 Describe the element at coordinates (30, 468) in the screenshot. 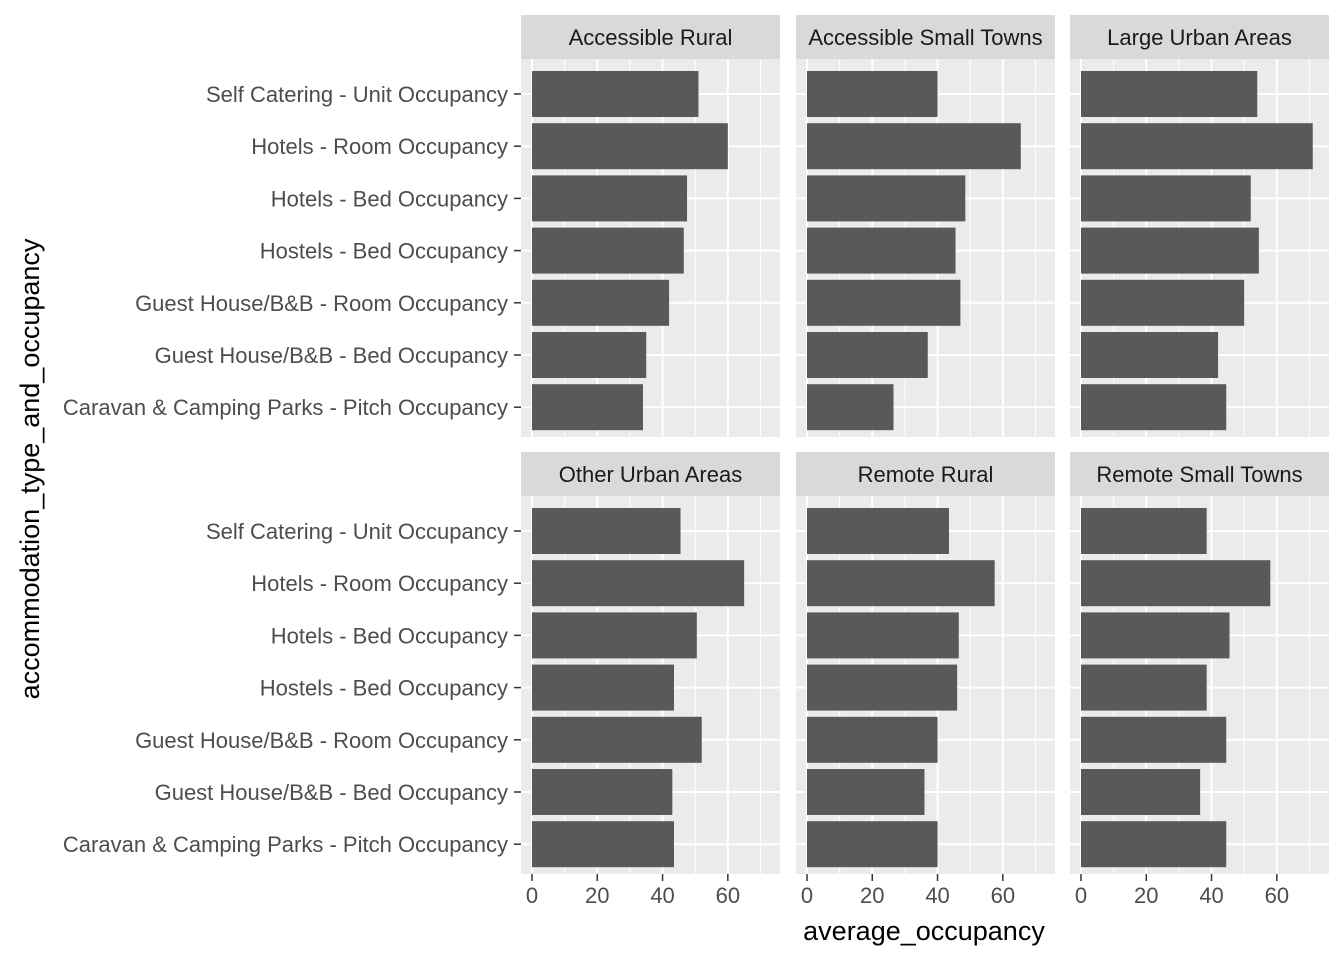

I see `y-axis-title: accommodation_type_and_occupancy` at that location.